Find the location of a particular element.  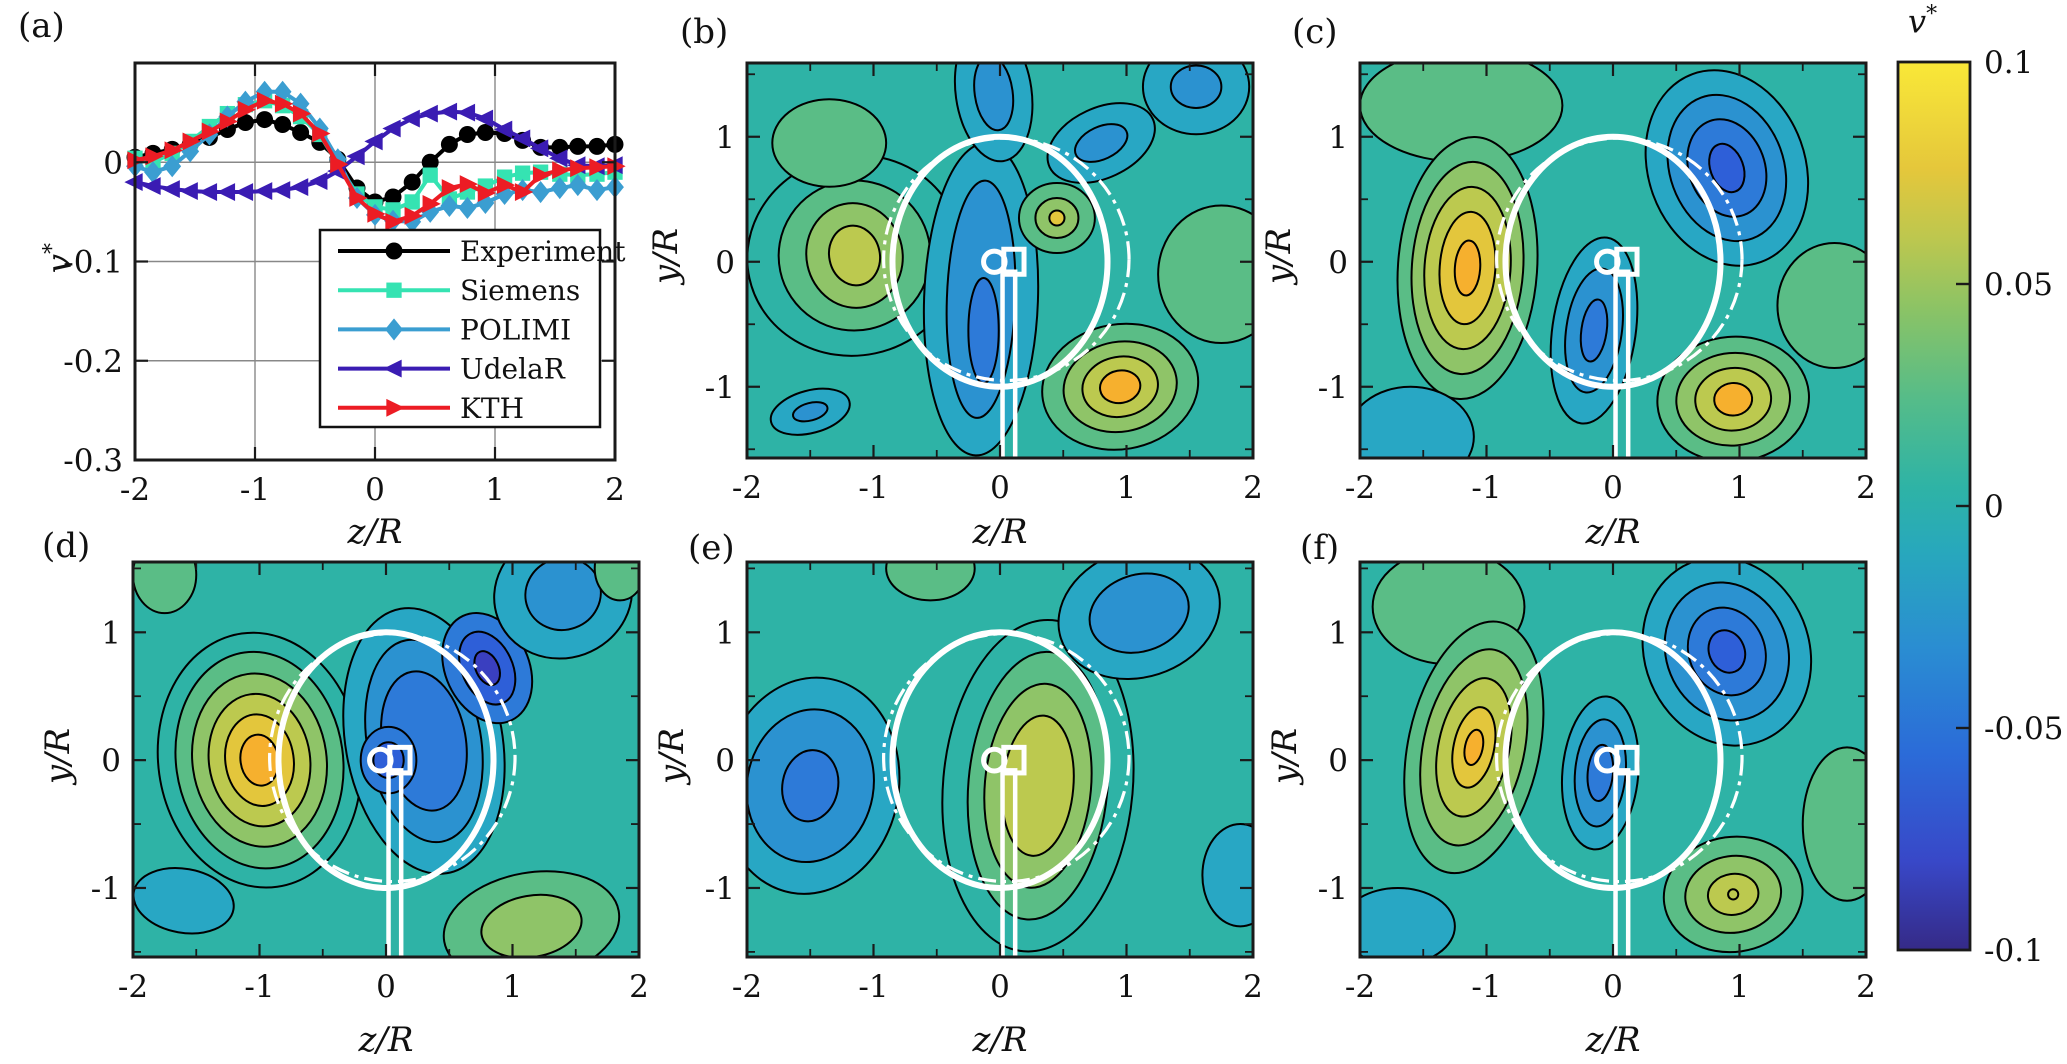

panel-d-xlabel: z/R is located at coordinates (386, 1040).